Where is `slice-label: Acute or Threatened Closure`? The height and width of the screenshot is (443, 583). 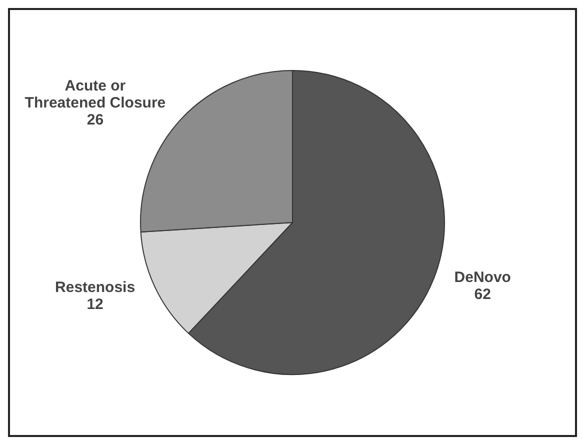
slice-label: Acute or Threatened Closure is located at coordinates (95, 95).